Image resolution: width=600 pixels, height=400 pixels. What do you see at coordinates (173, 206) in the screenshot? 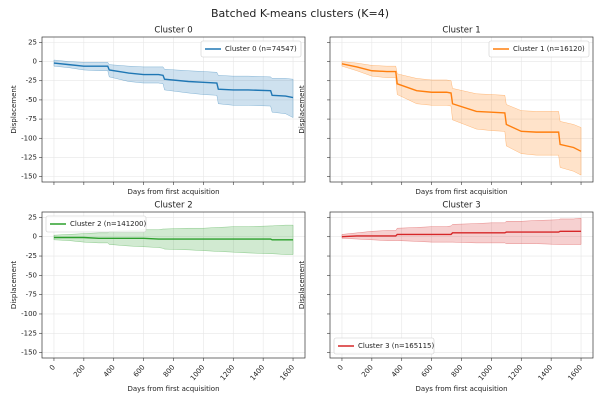
I see `subplot-title: Cluster 2` at bounding box center [173, 206].